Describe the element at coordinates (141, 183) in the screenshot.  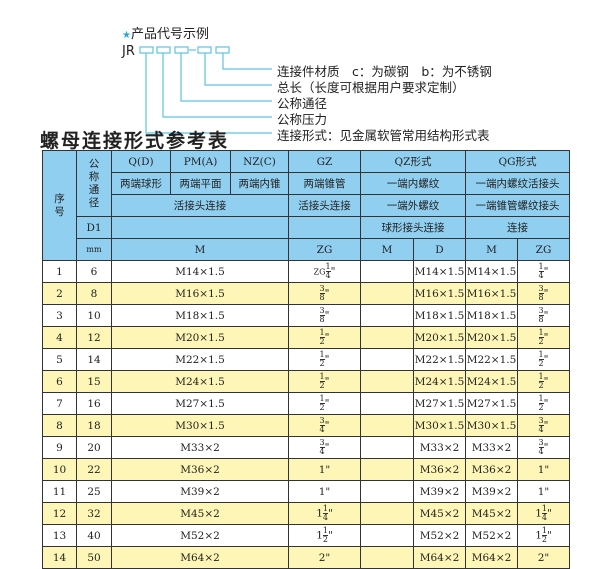
I see `header-qd-desc: 两端球形` at that location.